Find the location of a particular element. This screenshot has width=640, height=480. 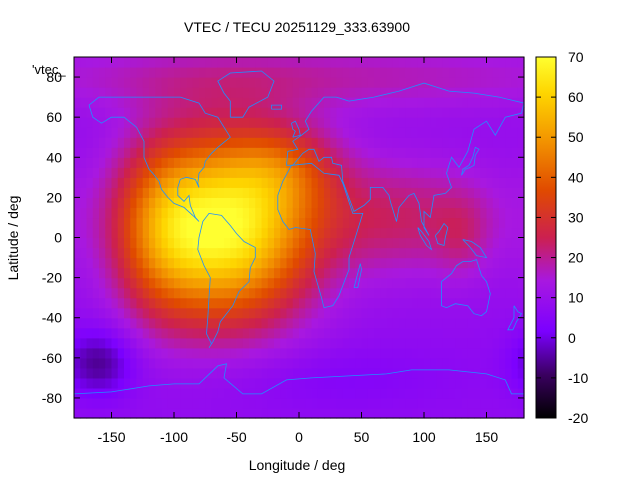

y-tick-label: 80 is located at coordinates (54, 77).